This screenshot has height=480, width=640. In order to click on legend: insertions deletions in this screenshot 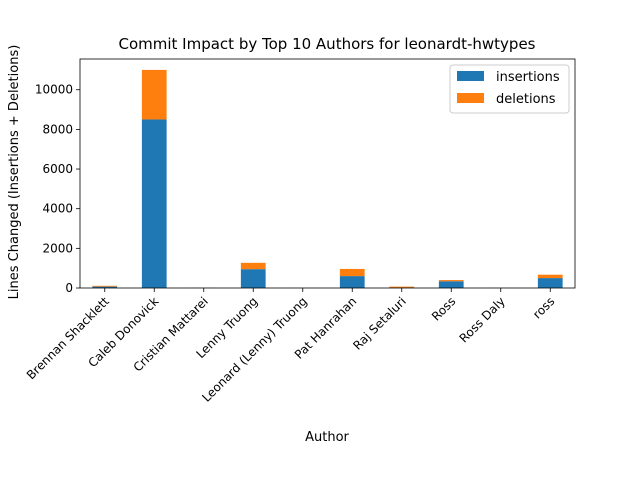, I will do `click(509, 89)`.